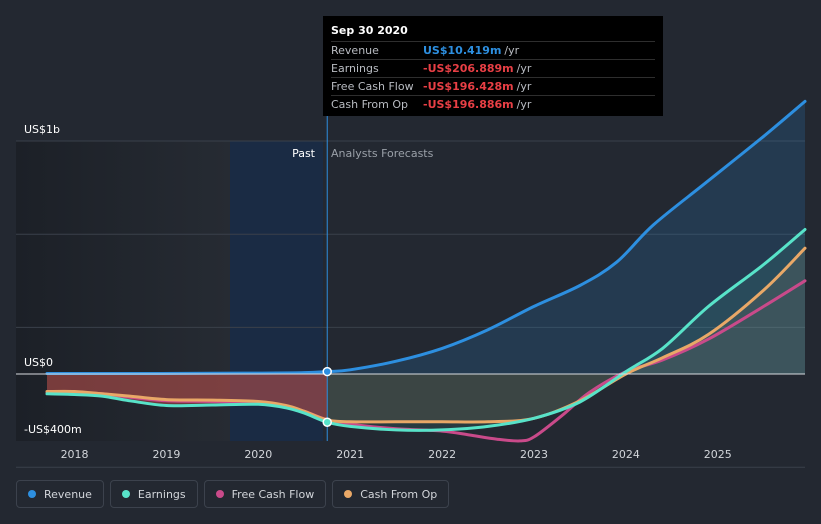 Image resolution: width=821 pixels, height=524 pixels. Describe the element at coordinates (125, 494) in the screenshot. I see `earnings-dot-icon` at that location.